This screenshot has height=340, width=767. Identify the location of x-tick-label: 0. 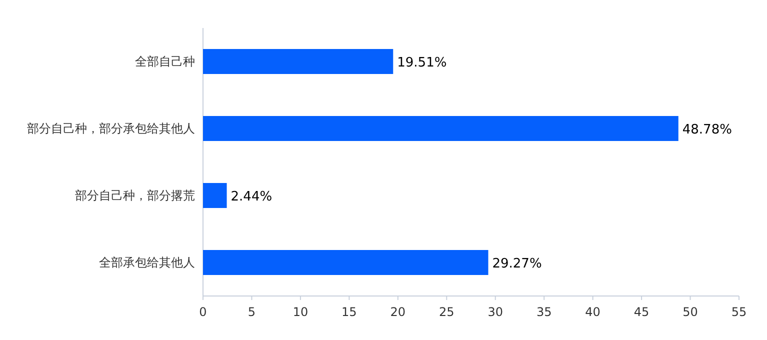
(203, 312).